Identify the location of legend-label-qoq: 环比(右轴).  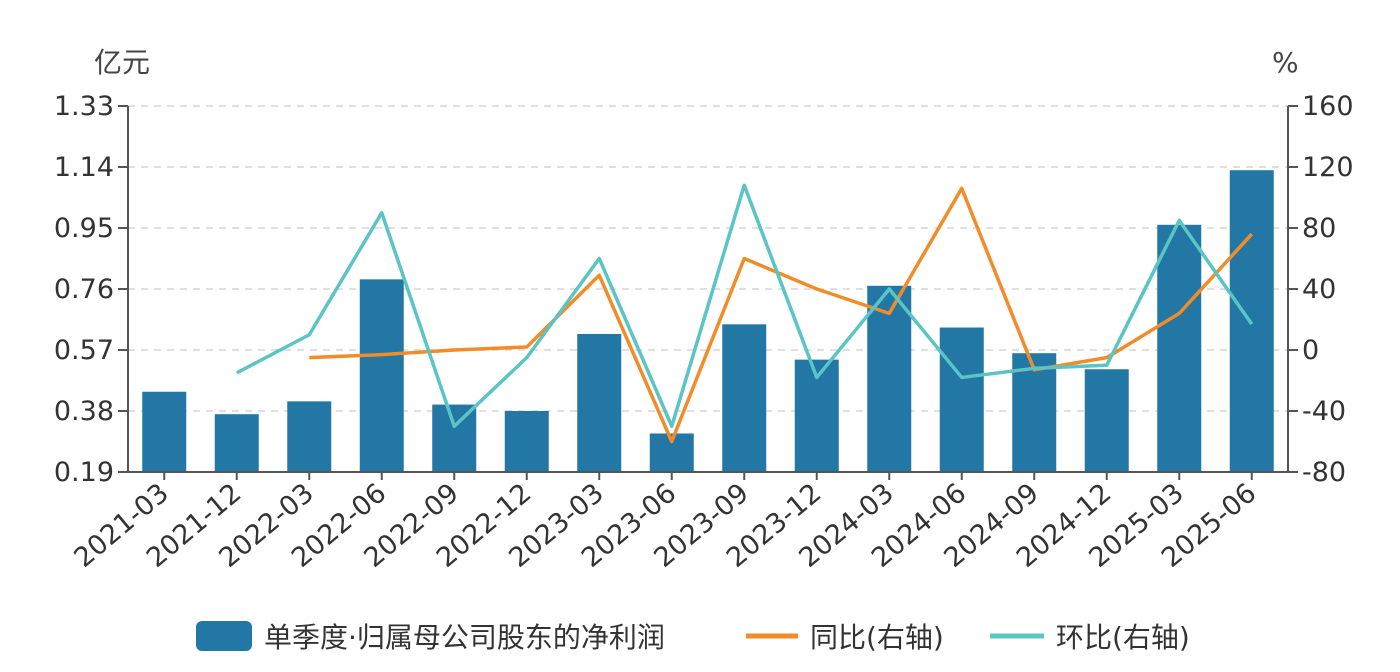
(1123, 637).